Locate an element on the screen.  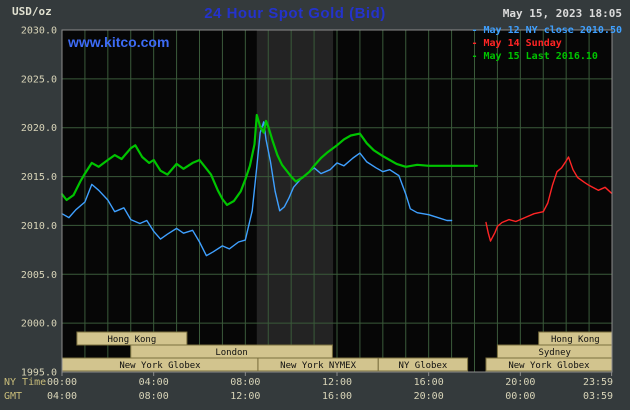
chart-title: 24 Hour Spot Gold (Bid) is located at coordinates (295, 13).